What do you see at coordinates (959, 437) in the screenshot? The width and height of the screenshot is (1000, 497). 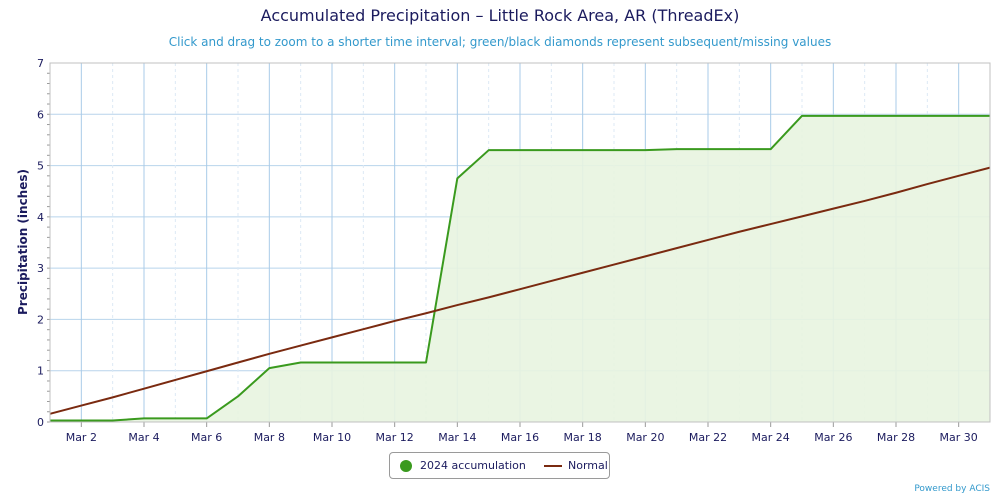 I see `x-tick-label: Mar 30` at bounding box center [959, 437].